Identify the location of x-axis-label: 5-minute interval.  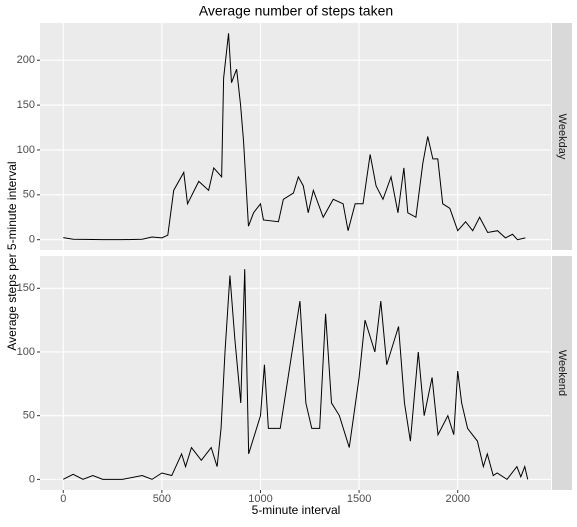
(296, 510).